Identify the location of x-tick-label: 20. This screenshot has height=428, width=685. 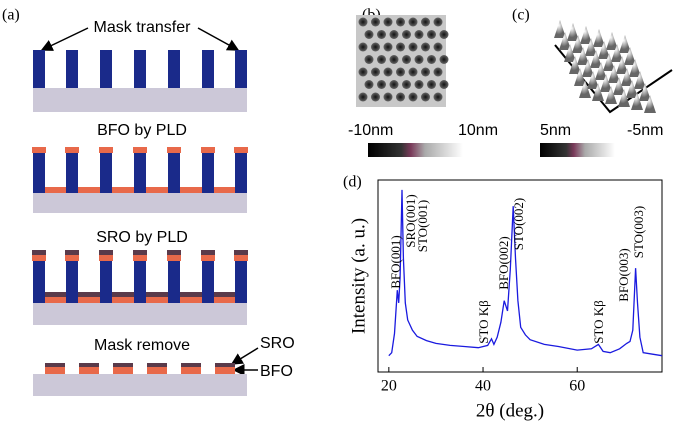
(389, 386).